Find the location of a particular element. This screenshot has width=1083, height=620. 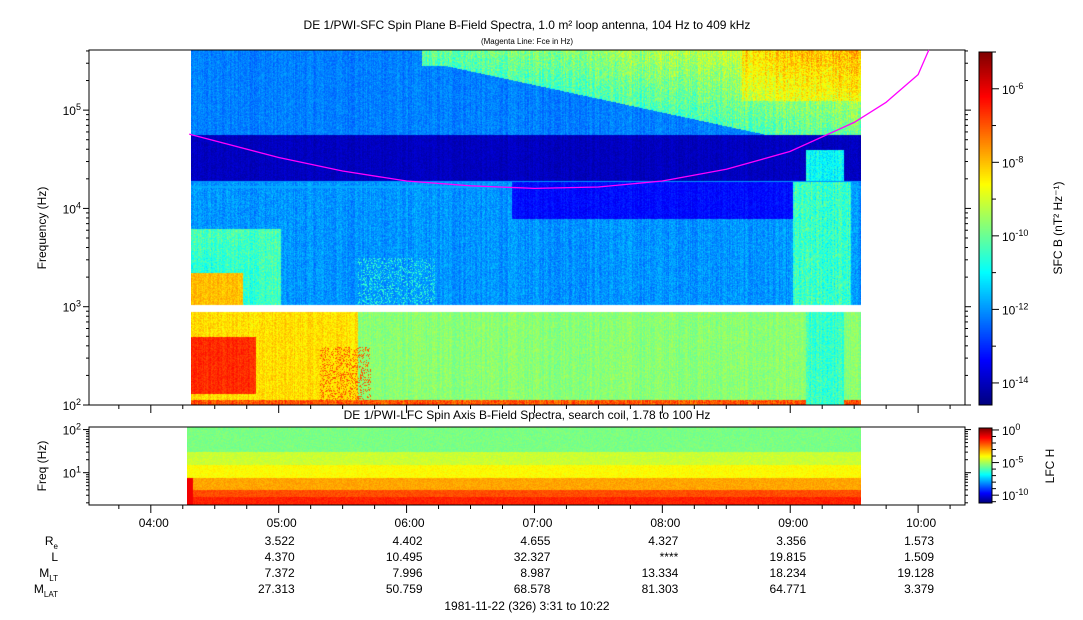

lfc-colorbar-tick-label: 10⁻⁵ is located at coordinates (1012, 463).